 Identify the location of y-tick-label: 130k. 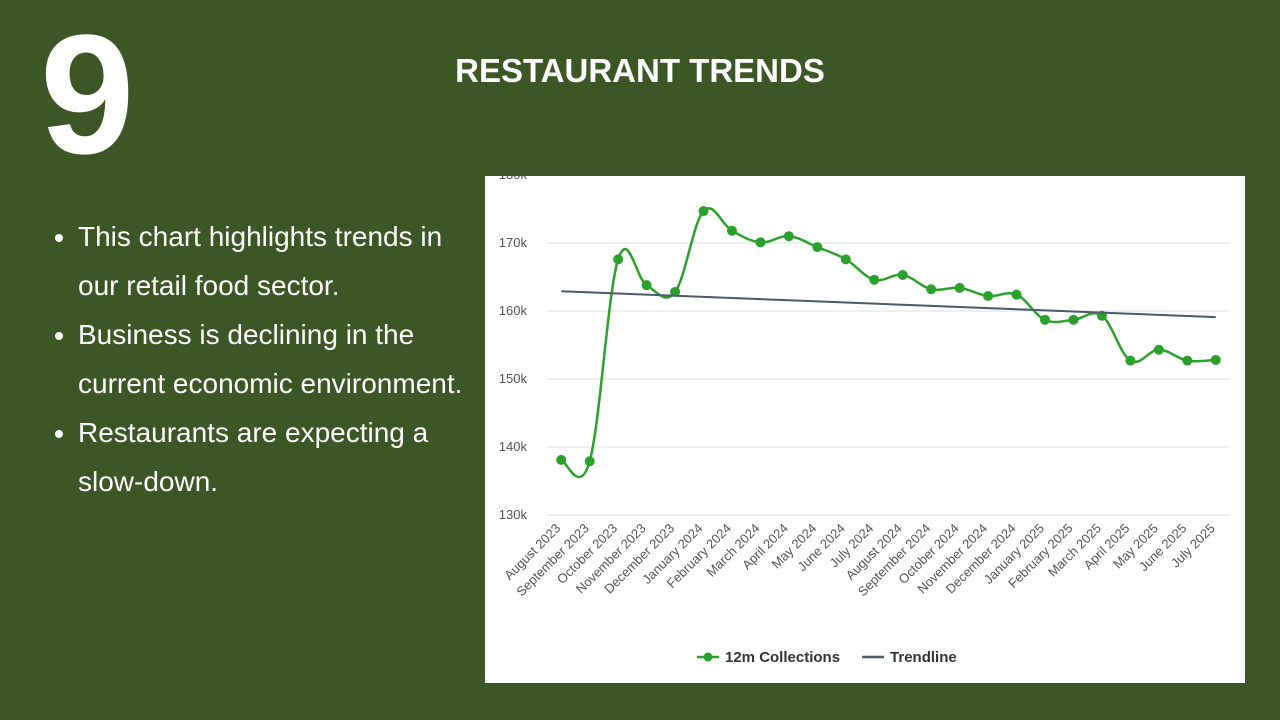
(513, 514).